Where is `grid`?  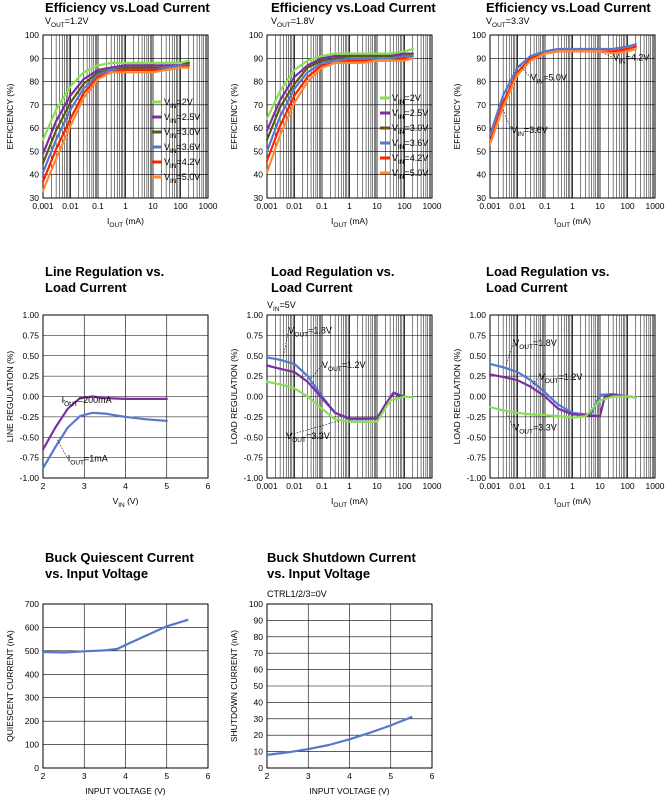
grid is located at coordinates (125, 116).